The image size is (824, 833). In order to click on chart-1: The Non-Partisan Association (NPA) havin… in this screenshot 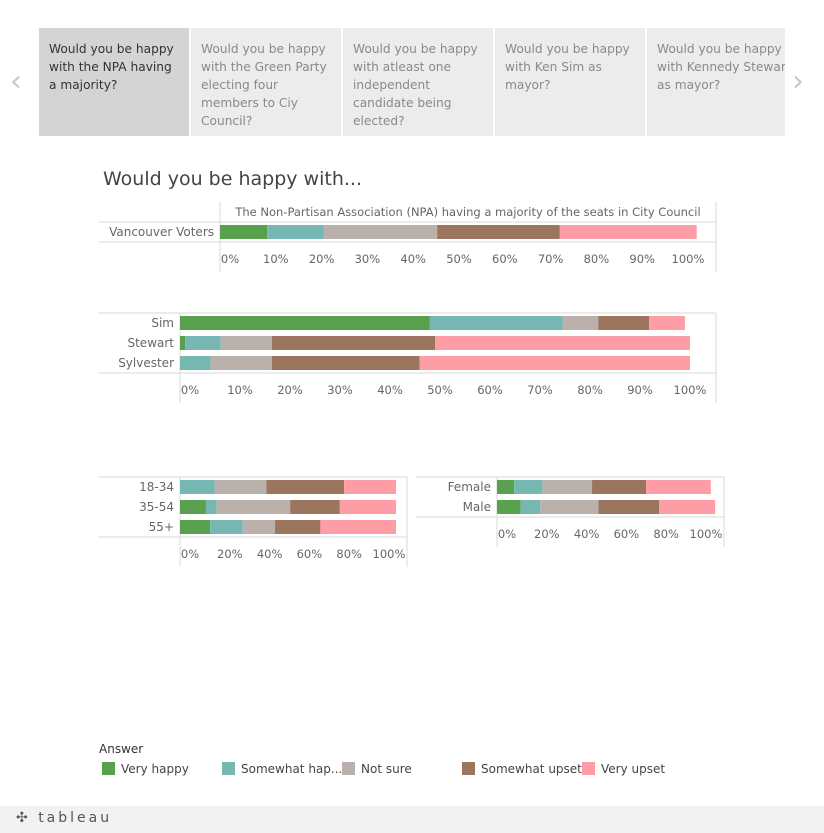, I will do `click(408, 237)`.